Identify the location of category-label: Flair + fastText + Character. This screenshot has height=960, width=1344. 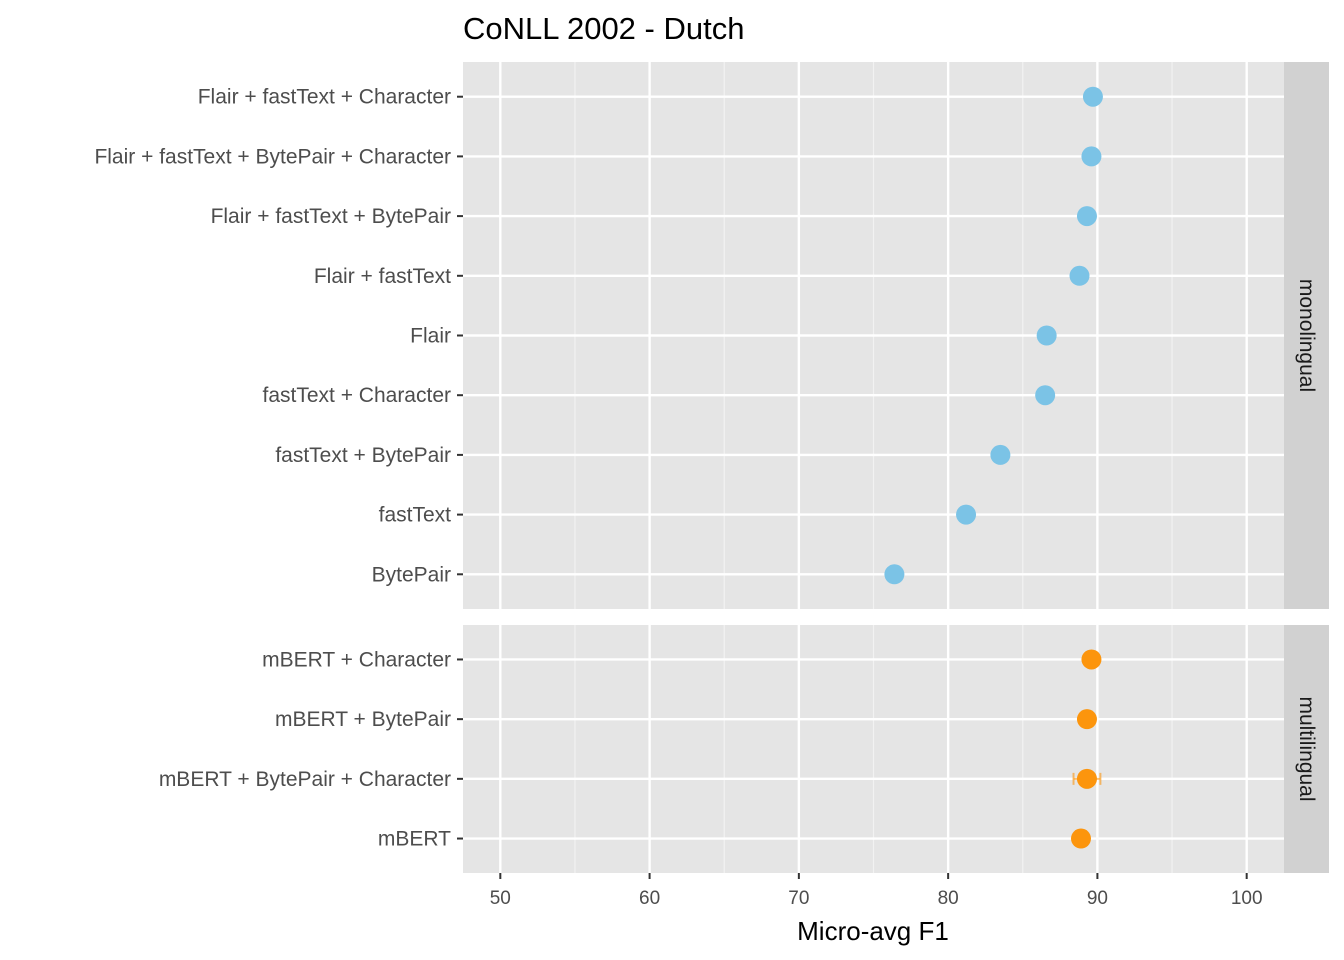
(324, 97).